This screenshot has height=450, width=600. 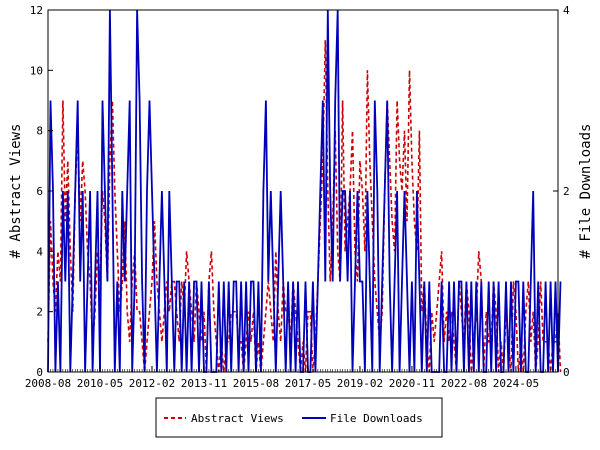 I want to click on x-tick-label: 2015-08, so click(x=256, y=383).